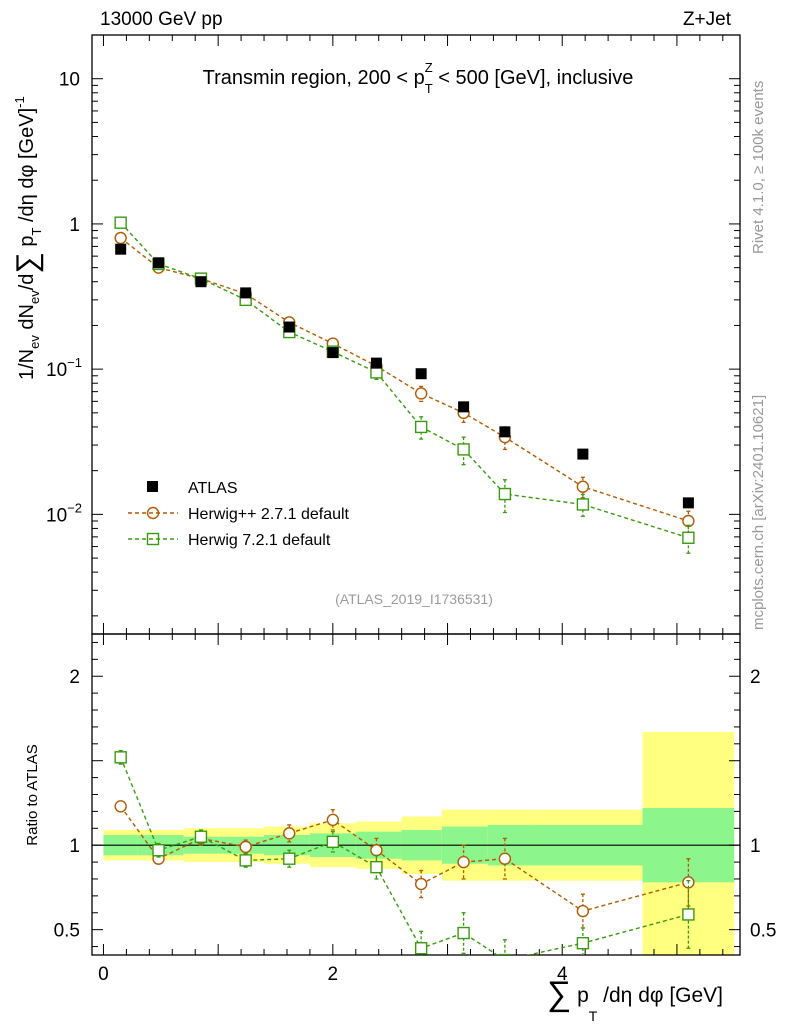 Image resolution: width=786 pixels, height=1024 pixels. I want to click on x-tick-label: 0, so click(103, 974).